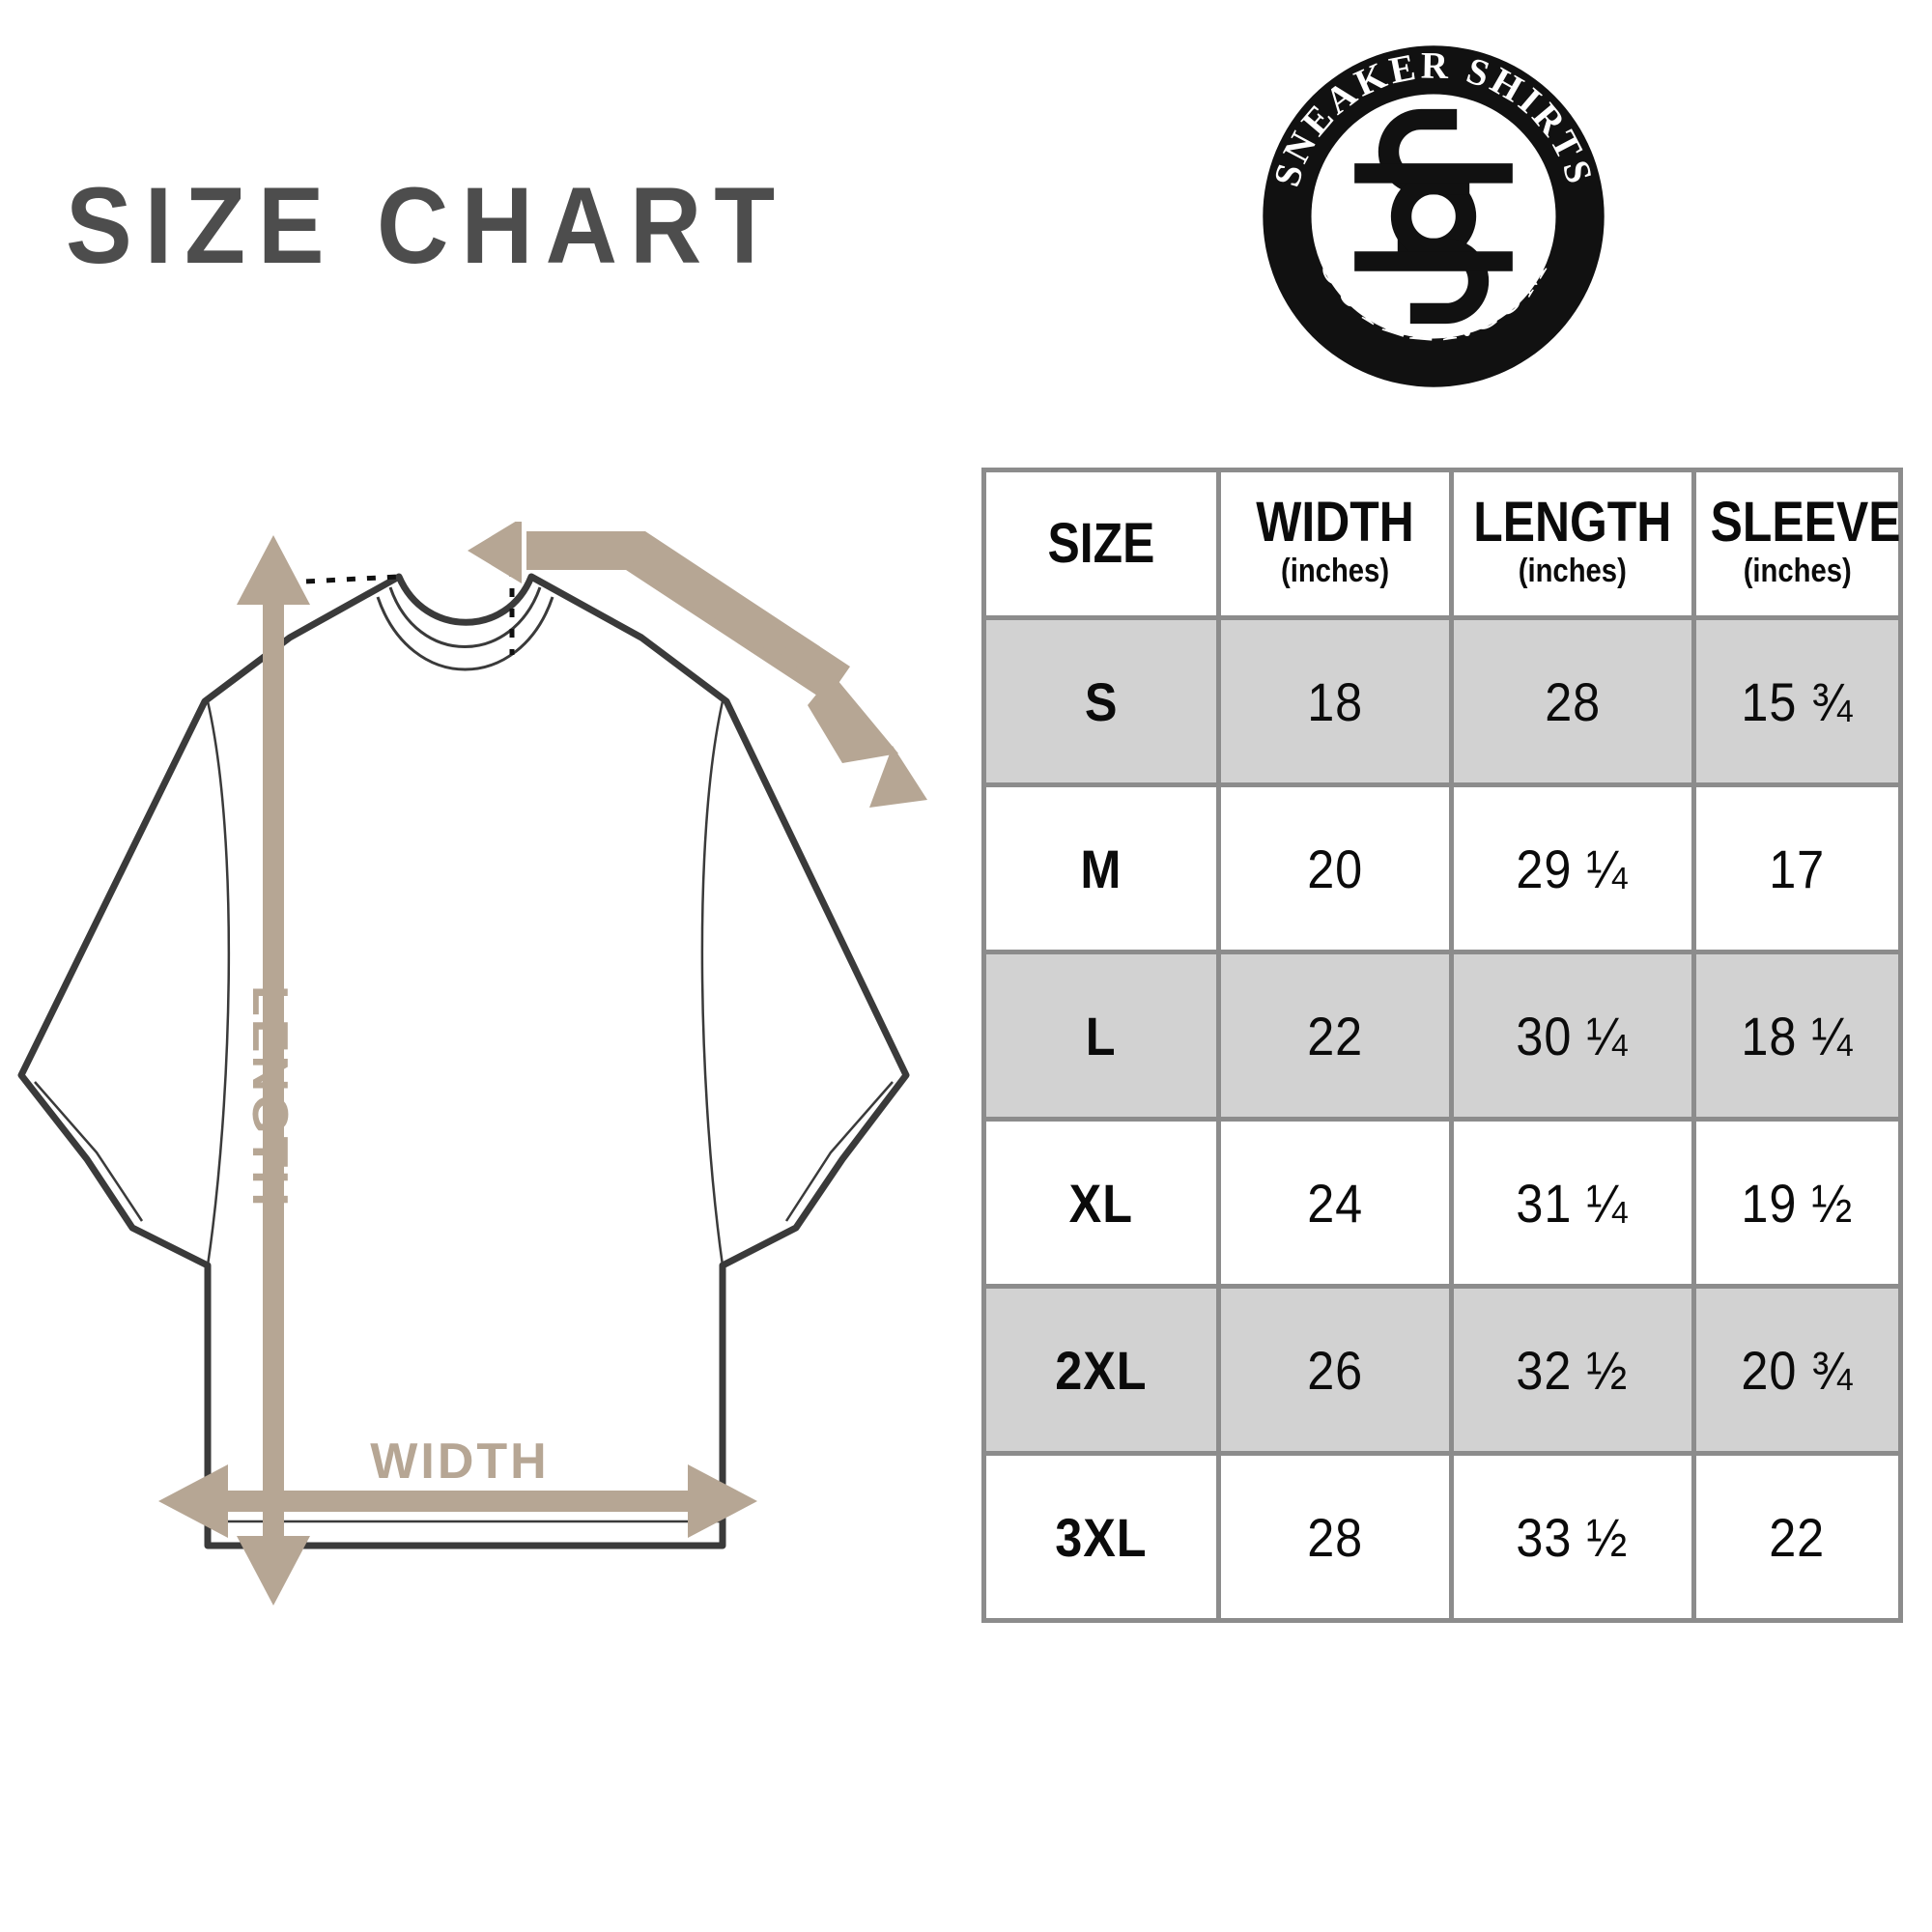 The width and height of the screenshot is (1932, 1932). I want to click on table-row: L 22 30 ¼ 18 ¼, so click(1442, 1036).